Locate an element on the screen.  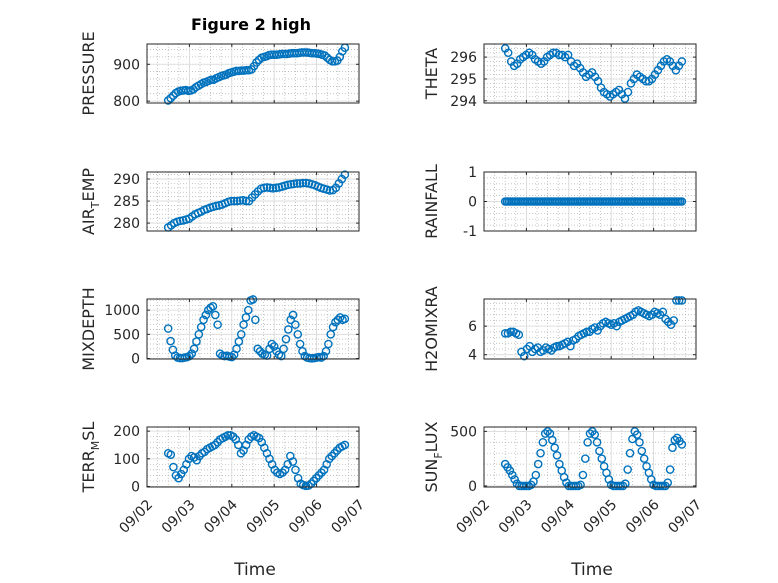
panel-rainfall: -1 0 1 RAINFALL is located at coordinates (559, 202).